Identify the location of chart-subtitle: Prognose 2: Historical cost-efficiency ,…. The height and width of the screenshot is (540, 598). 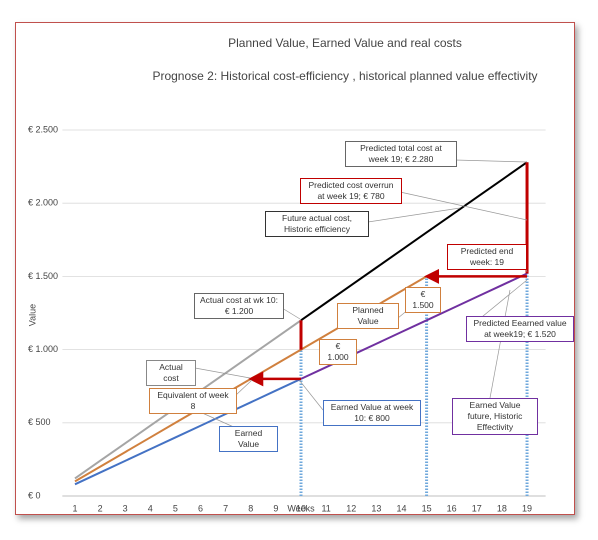
(345, 76).